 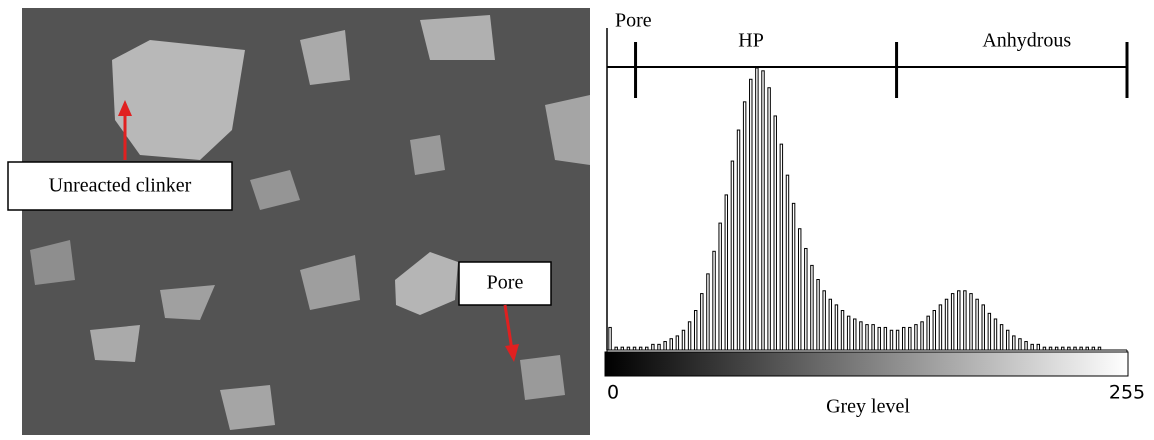 I want to click on x-tick-label: 255, so click(x=1127, y=393).